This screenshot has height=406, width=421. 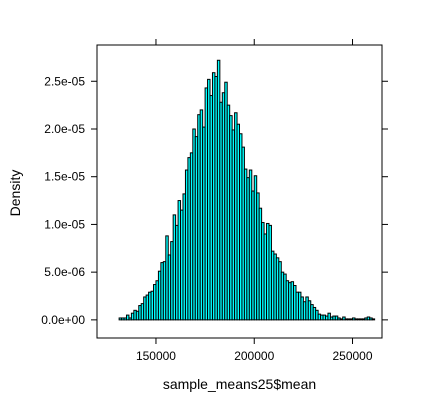 What do you see at coordinates (64, 129) in the screenshot?
I see `y-tick-label: 2.0e-05` at bounding box center [64, 129].